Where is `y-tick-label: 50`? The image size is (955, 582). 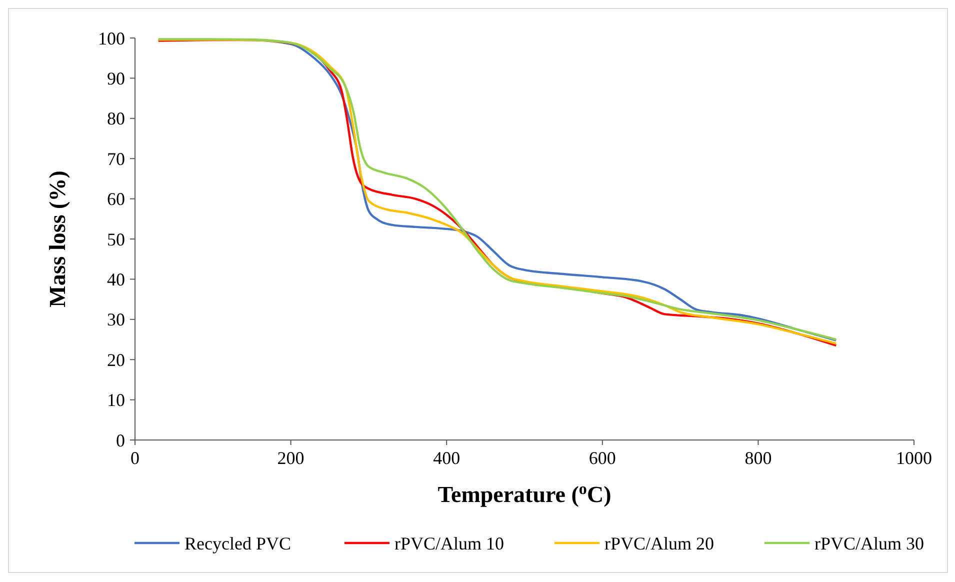 y-tick-label: 50 is located at coordinates (116, 239).